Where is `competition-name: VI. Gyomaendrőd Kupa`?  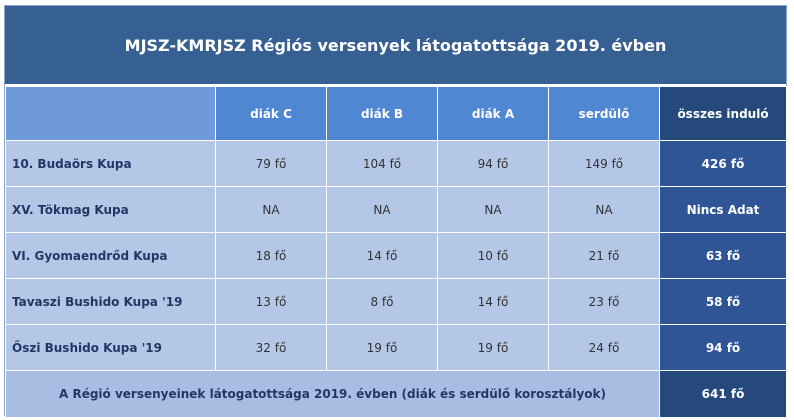
competition-name: VI. Gyomaendrőd Kupa is located at coordinates (110, 255).